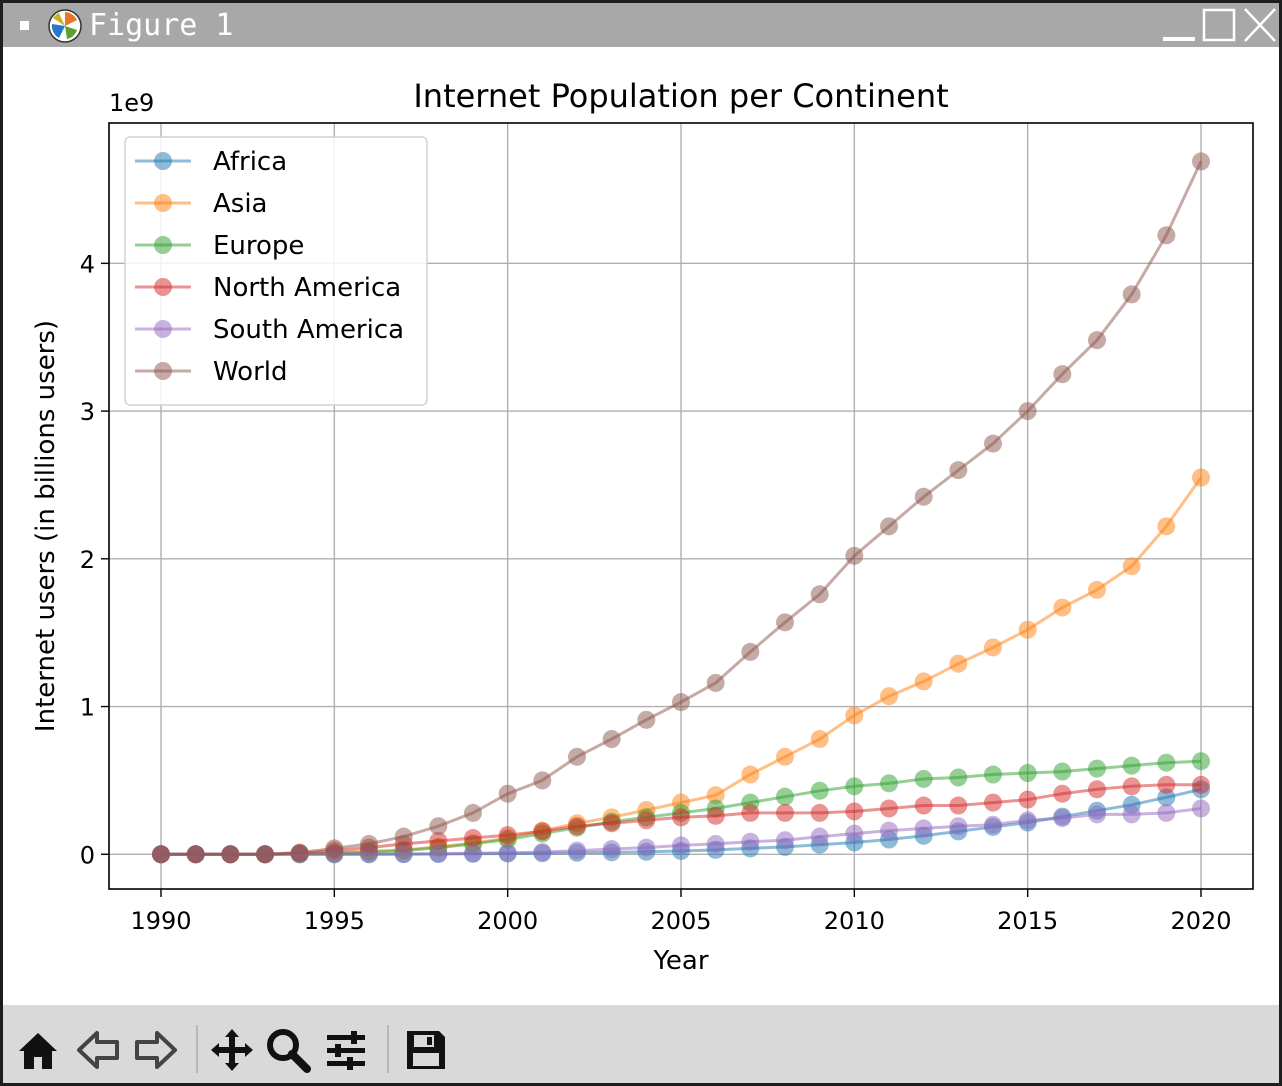 The image size is (1282, 1086). Describe the element at coordinates (24, 25) in the screenshot. I see `window-menu-icon` at that location.